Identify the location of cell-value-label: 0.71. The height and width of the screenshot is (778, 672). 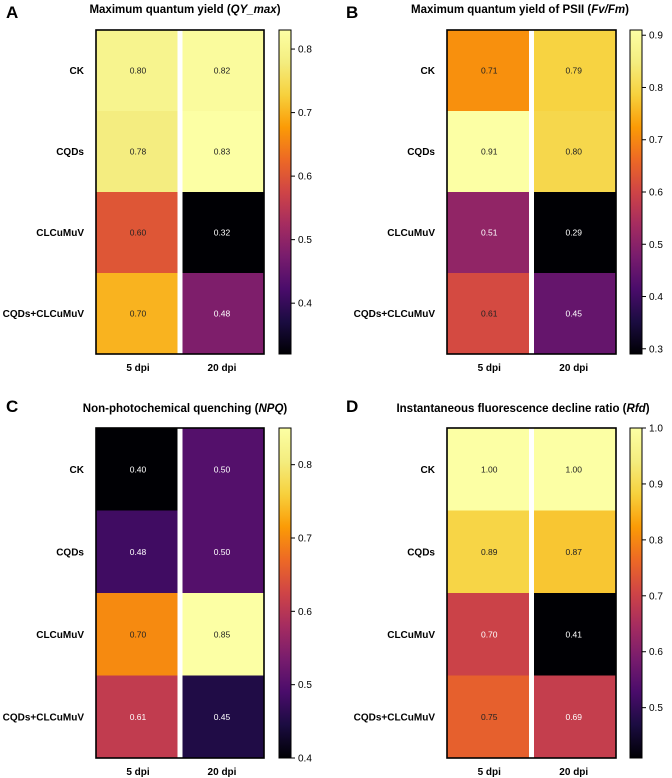
(489, 71).